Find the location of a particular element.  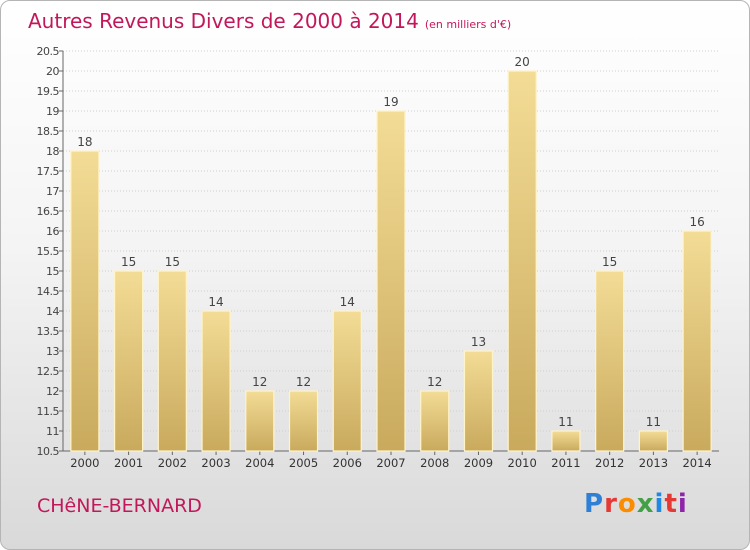

y-tick-label: 20 is located at coordinates (52, 71).